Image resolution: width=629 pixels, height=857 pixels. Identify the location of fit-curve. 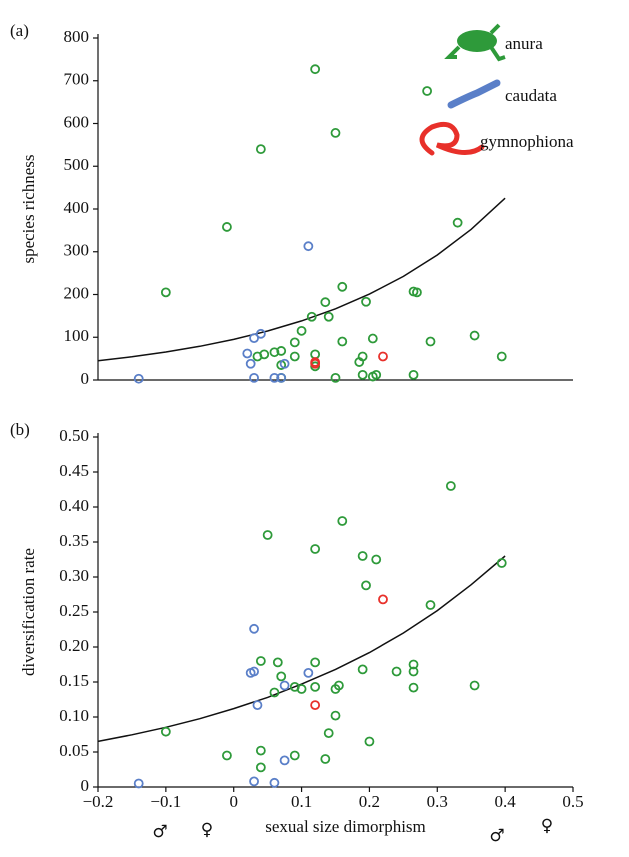
(301, 649).